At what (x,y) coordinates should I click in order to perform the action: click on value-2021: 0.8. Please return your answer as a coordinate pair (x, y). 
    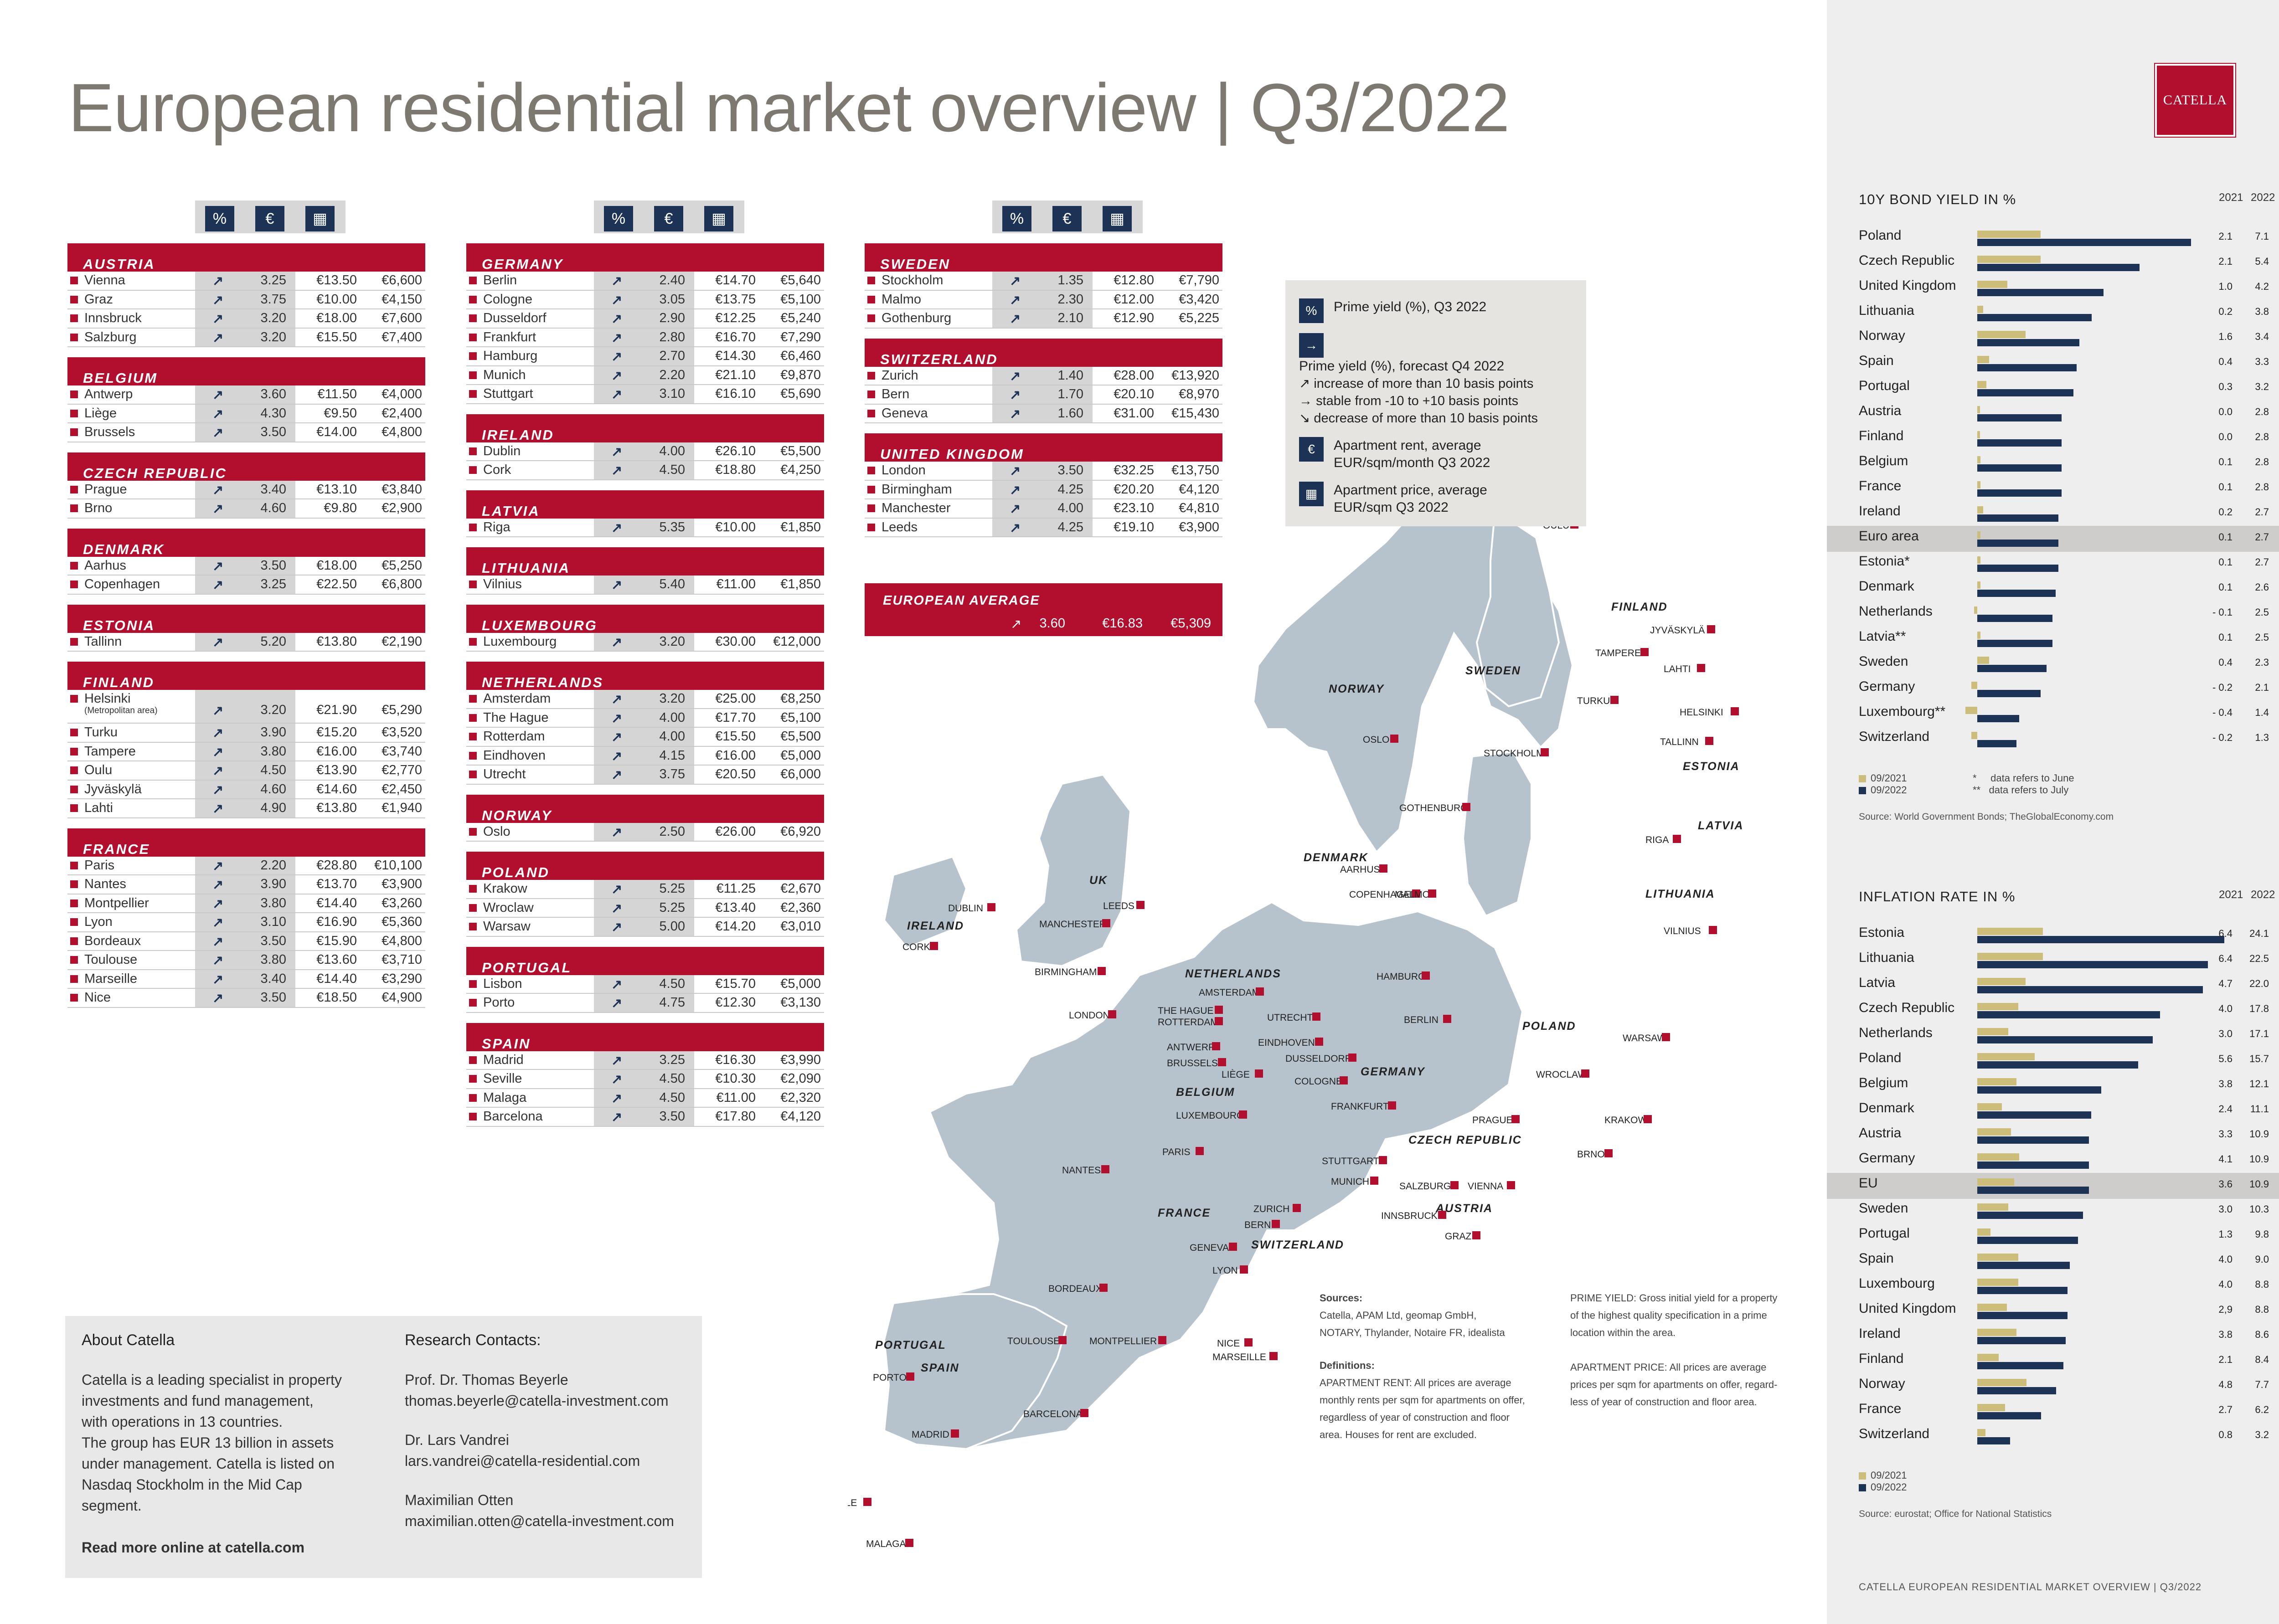
    Looking at the image, I should click on (2225, 1434).